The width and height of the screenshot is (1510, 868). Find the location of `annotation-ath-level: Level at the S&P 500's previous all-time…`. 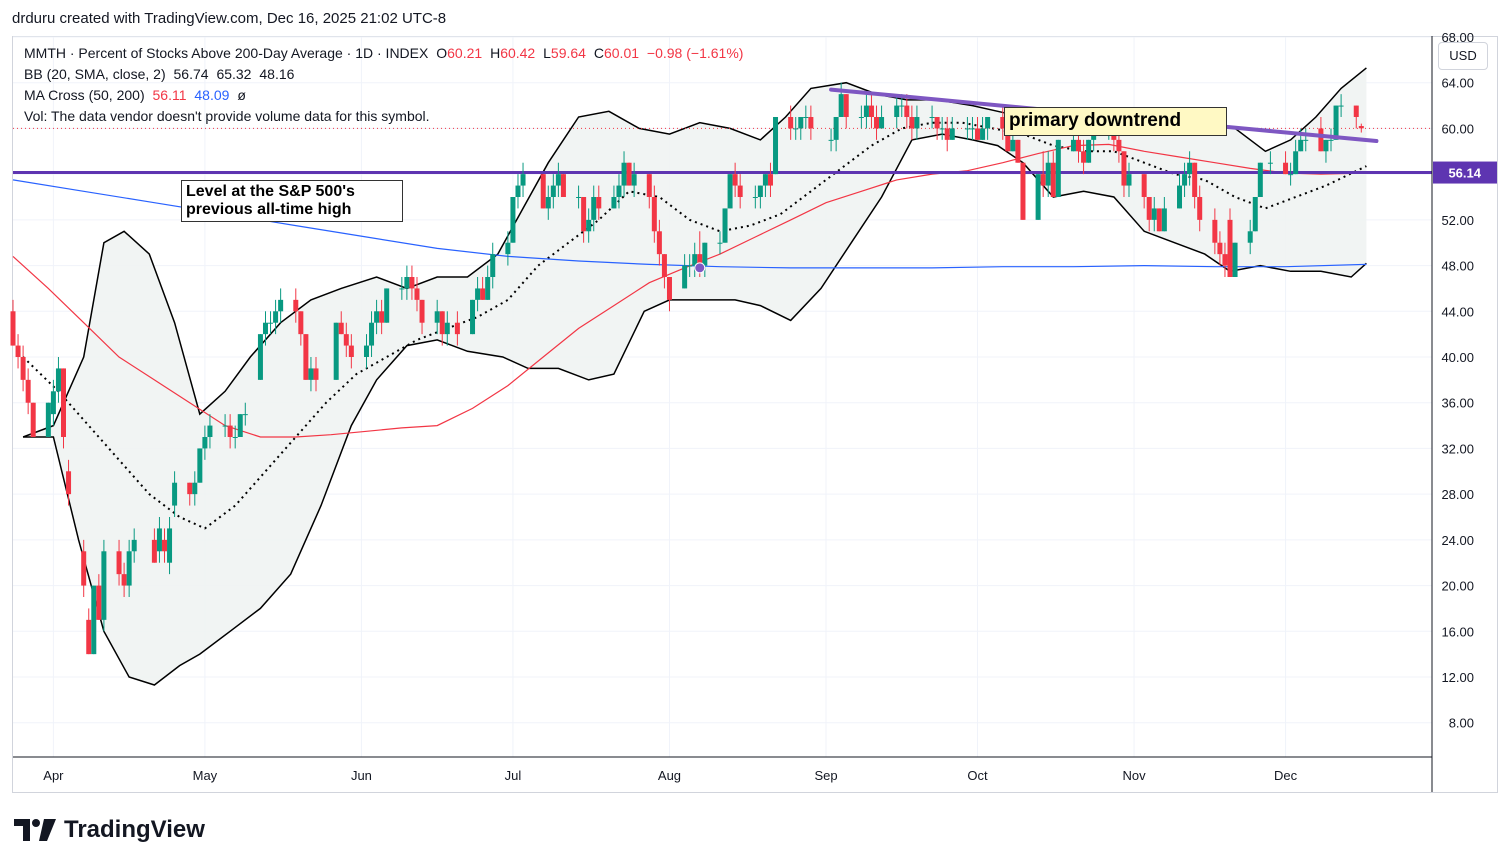

annotation-ath-level: Level at the S&P 500's previous all-time… is located at coordinates (292, 201).